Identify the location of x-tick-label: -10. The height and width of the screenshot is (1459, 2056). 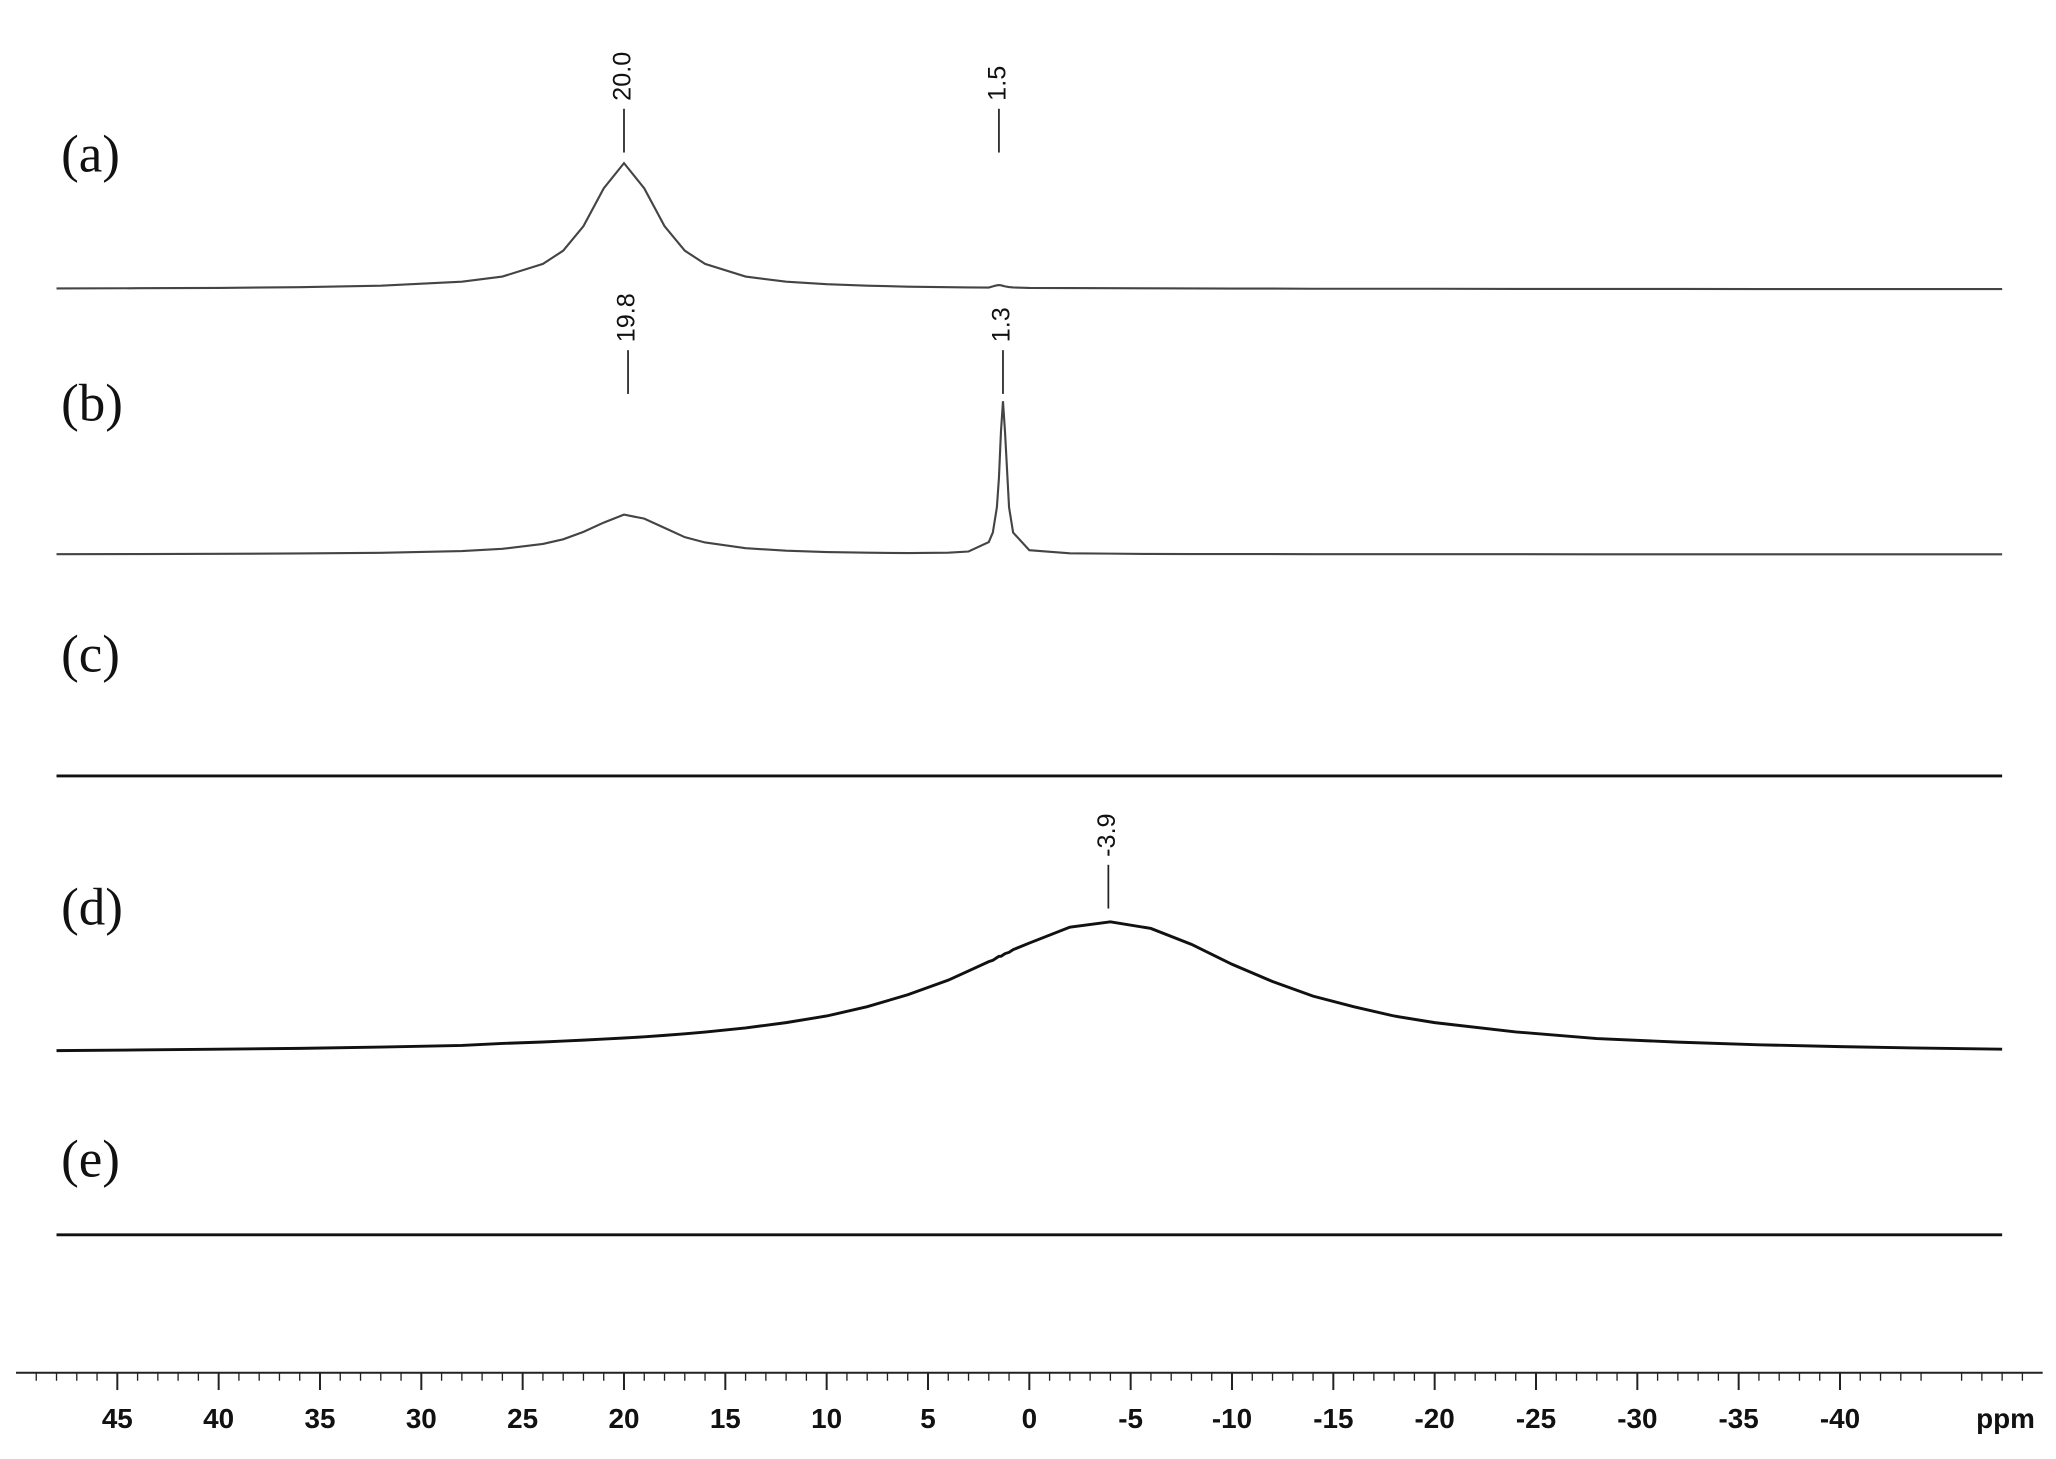
(1232, 1418).